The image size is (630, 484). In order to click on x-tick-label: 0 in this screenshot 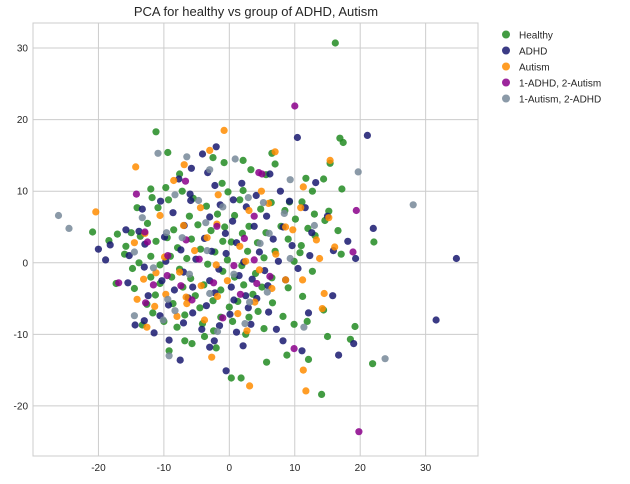, I will do `click(230, 468)`.